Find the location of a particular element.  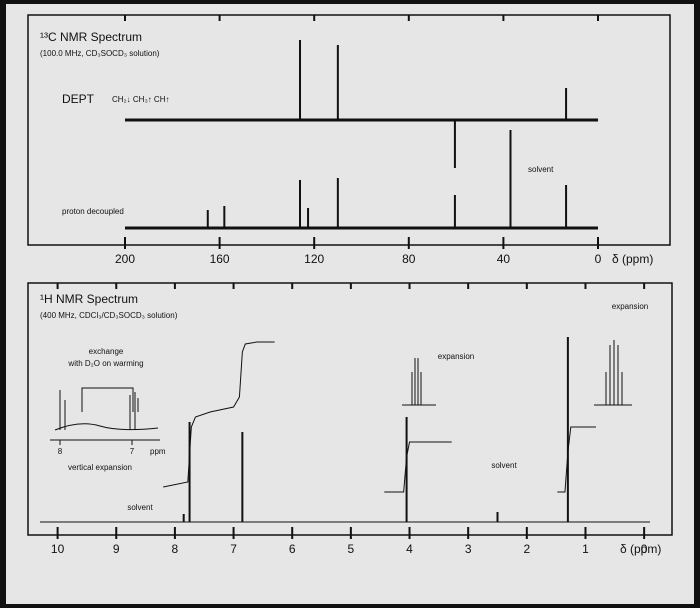

x-tick-label: 4 is located at coordinates (409, 549).